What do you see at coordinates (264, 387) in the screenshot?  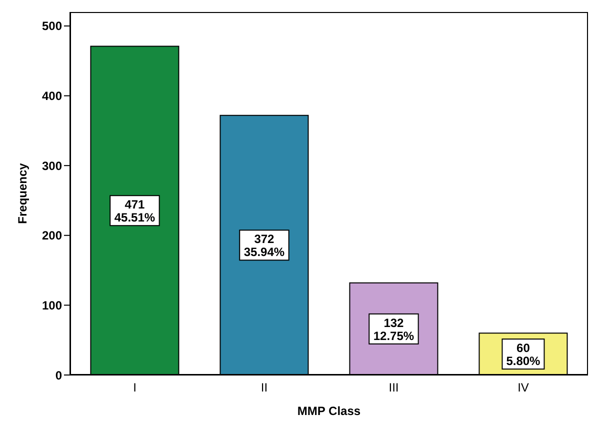 I see `x-tick-label: II` at bounding box center [264, 387].